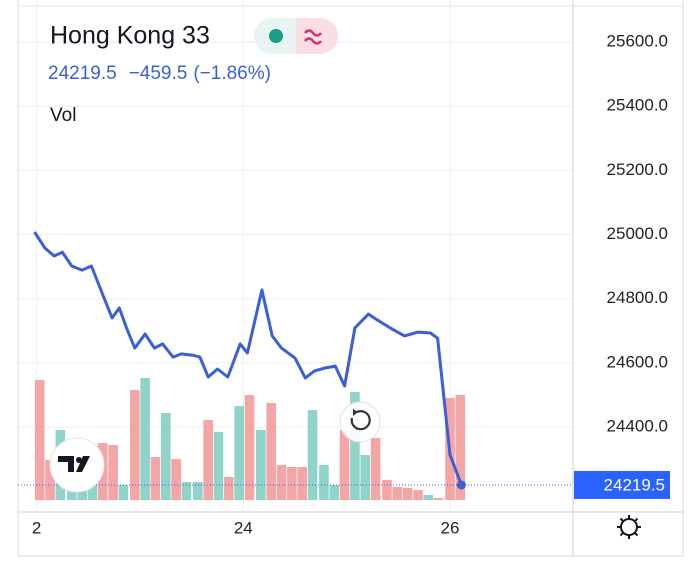 The image size is (693, 574). What do you see at coordinates (634, 484) in the screenshot?
I see `last-price-label: 24219.5` at bounding box center [634, 484].